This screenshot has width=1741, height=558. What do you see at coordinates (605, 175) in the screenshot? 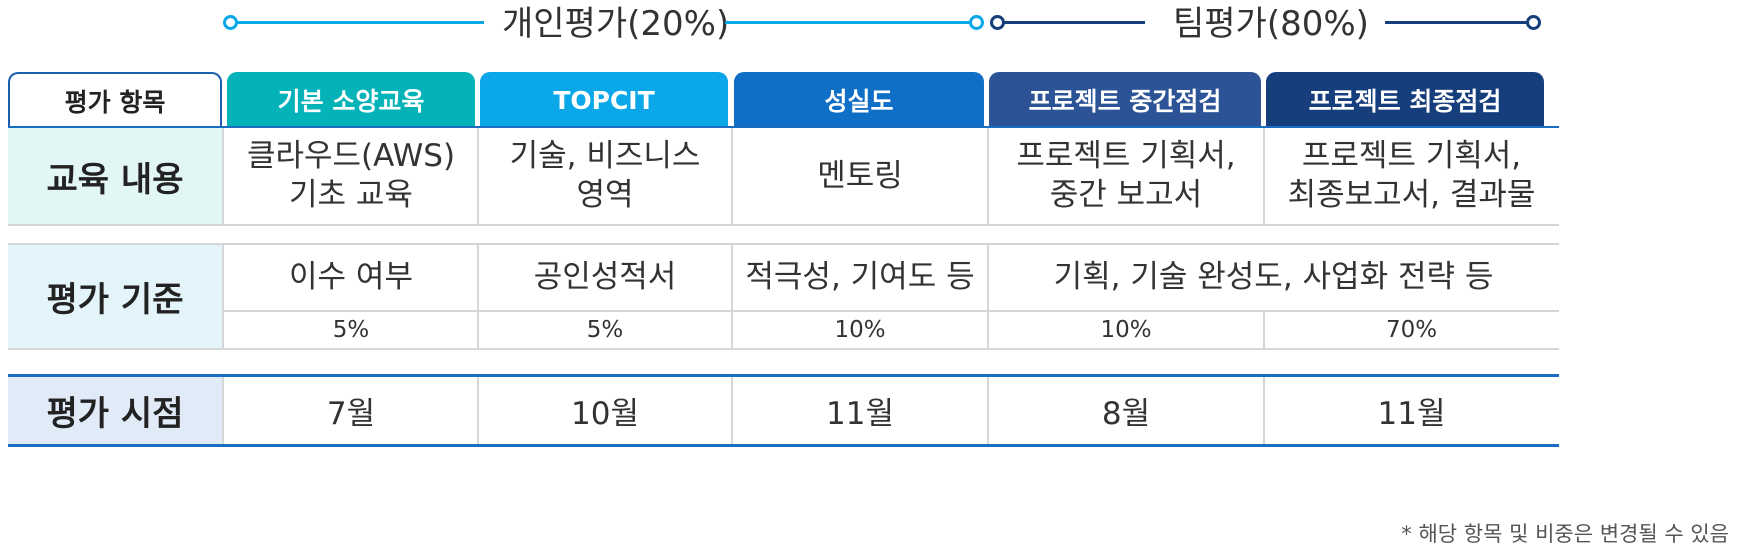
I see `content-cell-topcit: 기술, 비즈니스 영역` at bounding box center [605, 175].